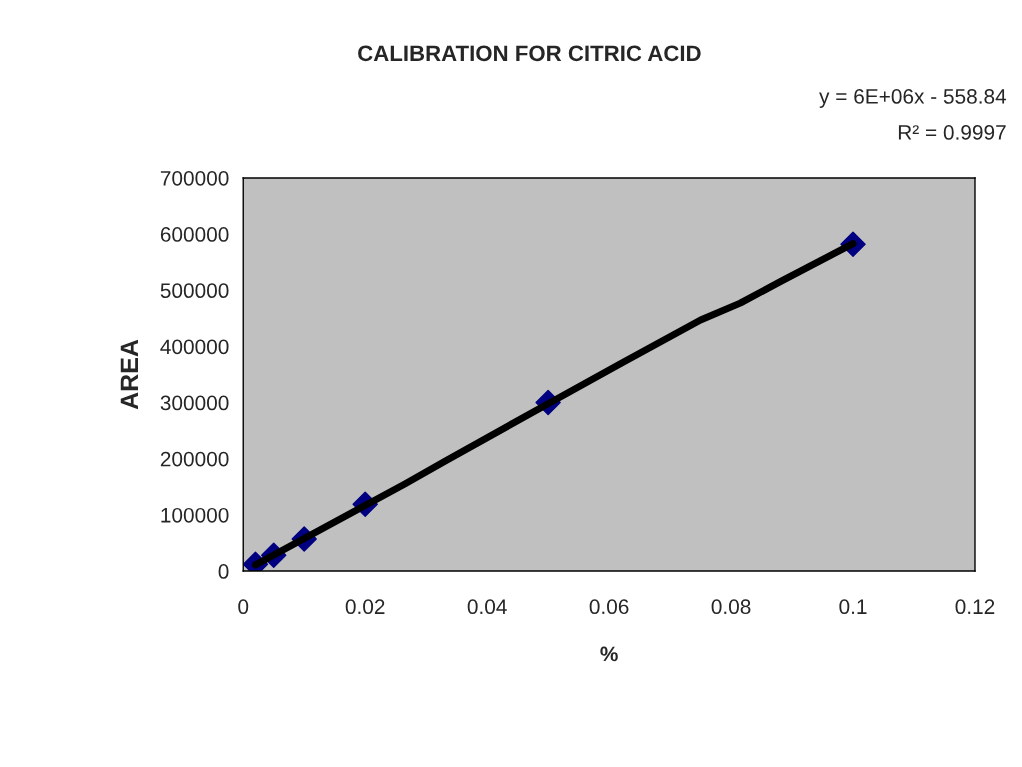  Describe the element at coordinates (194, 291) in the screenshot. I see `y-tick-label: 500000` at that location.